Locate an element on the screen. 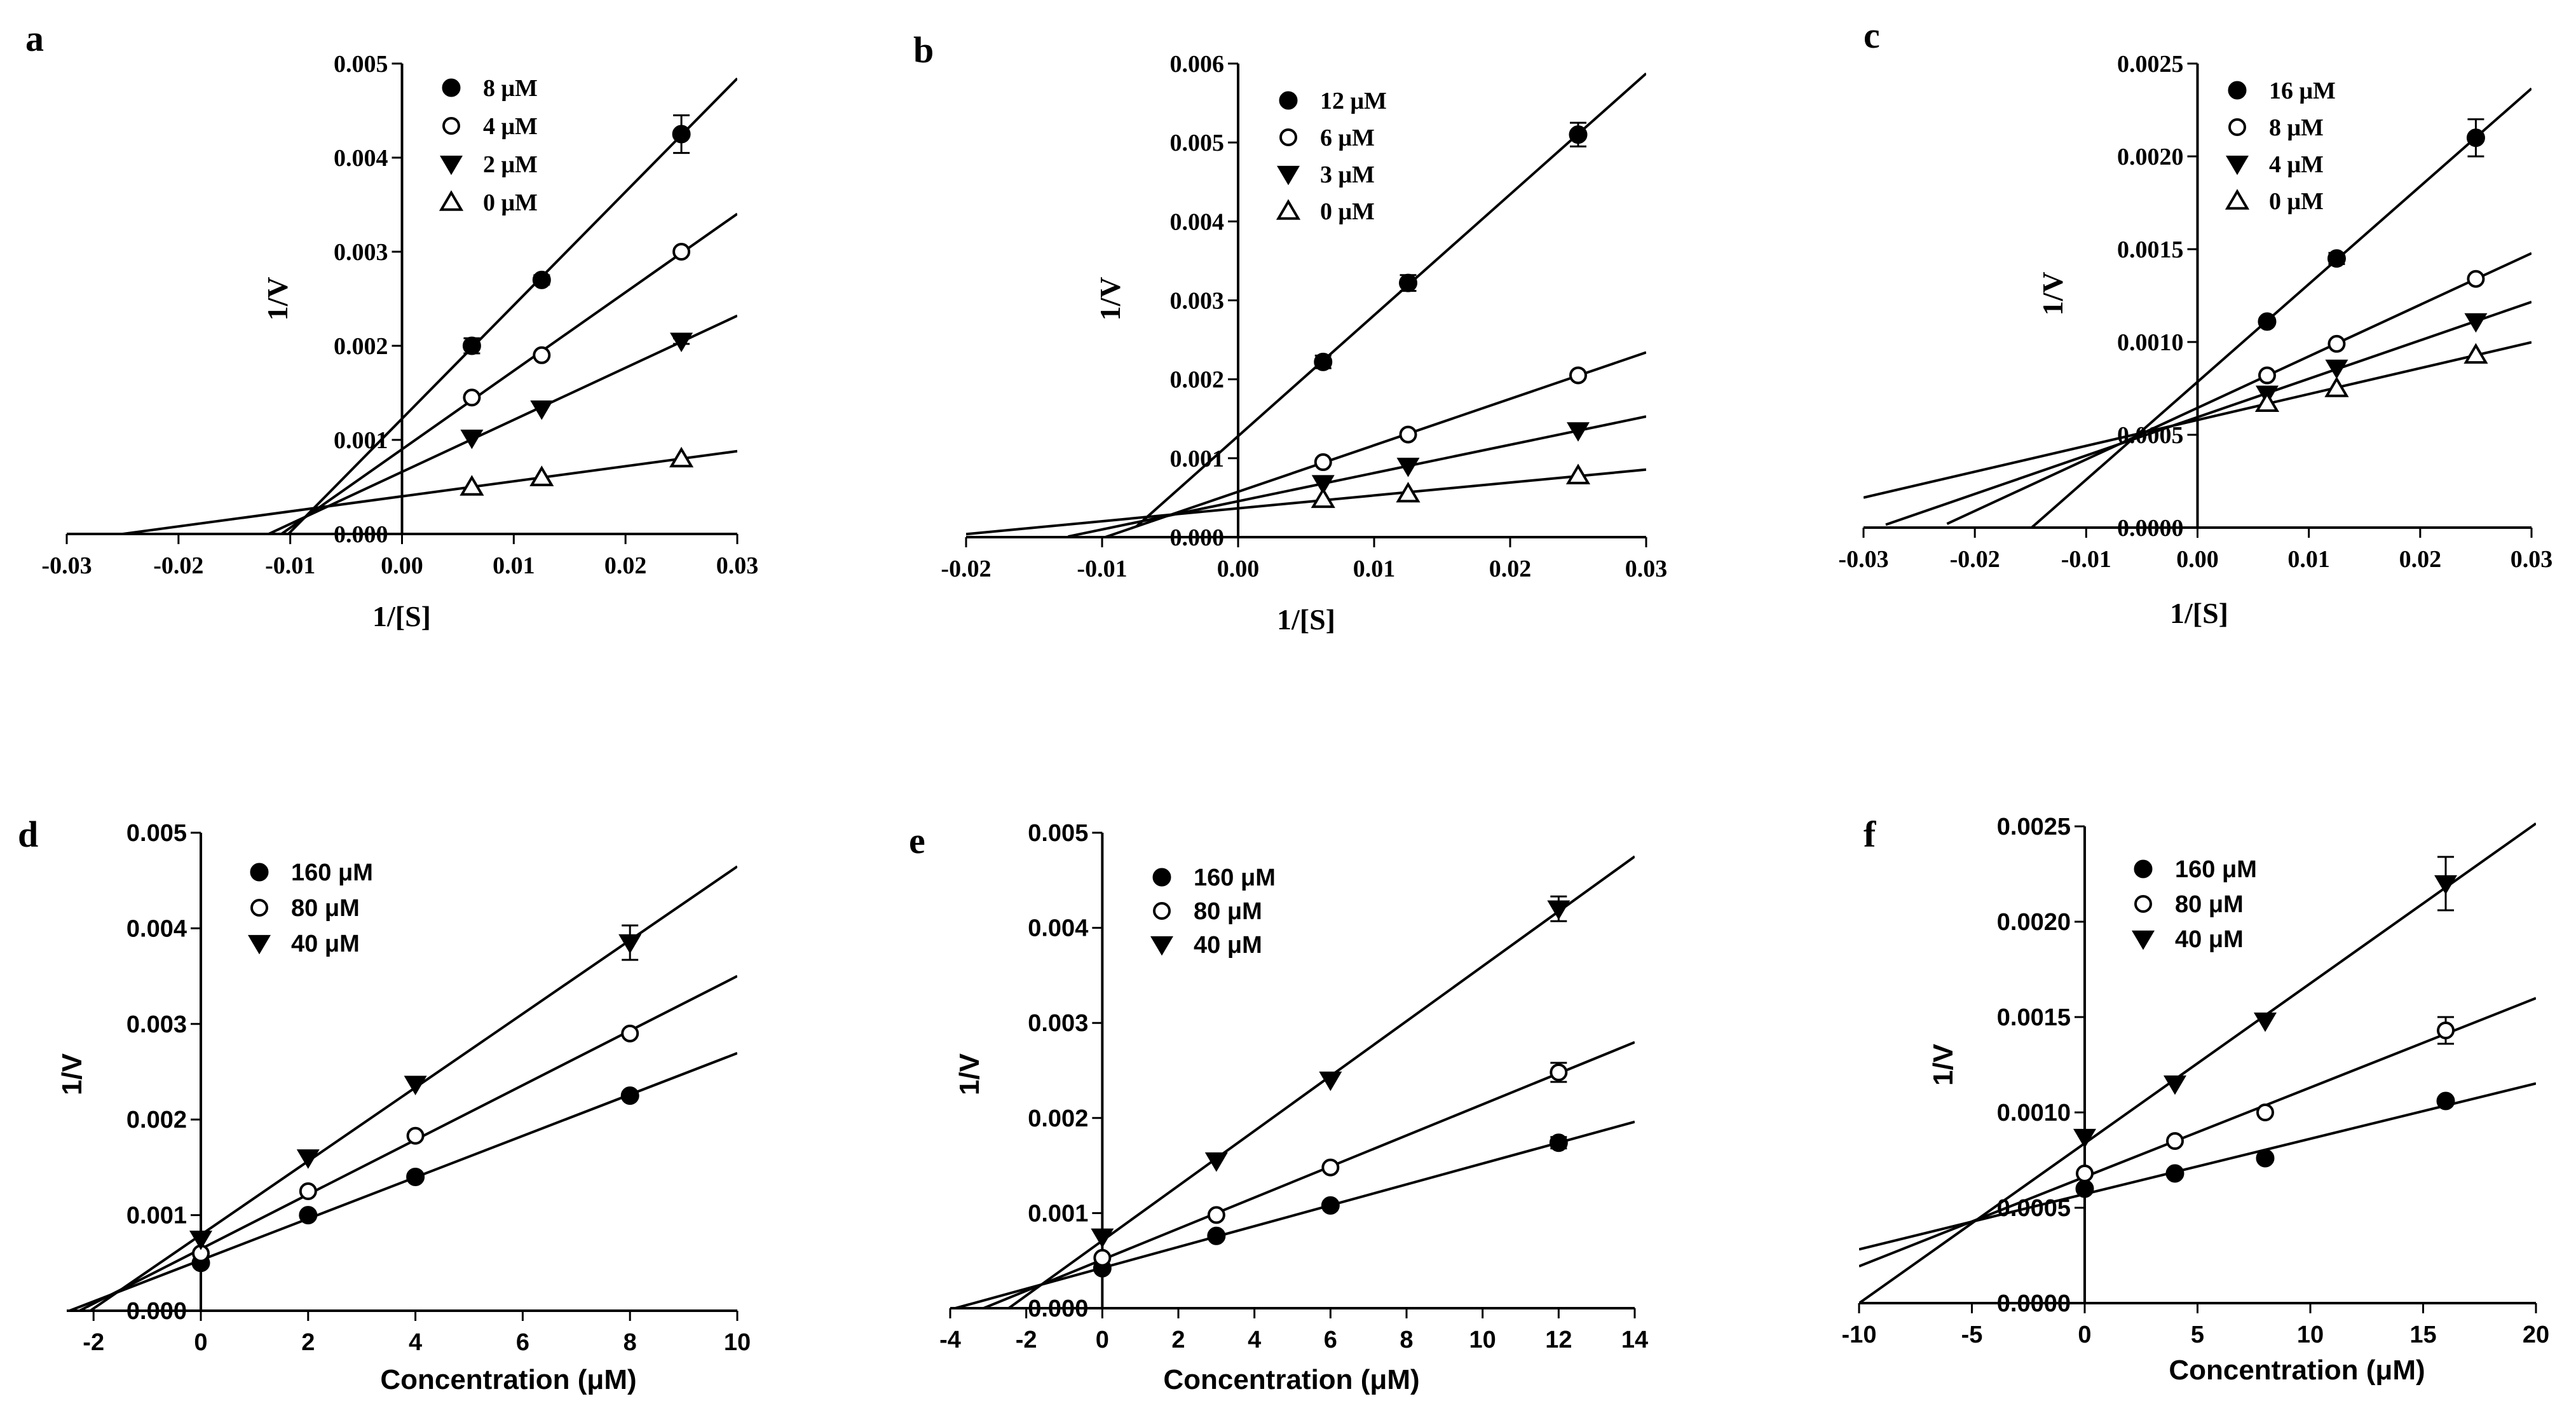  panel-label: f is located at coordinates (1870, 835).